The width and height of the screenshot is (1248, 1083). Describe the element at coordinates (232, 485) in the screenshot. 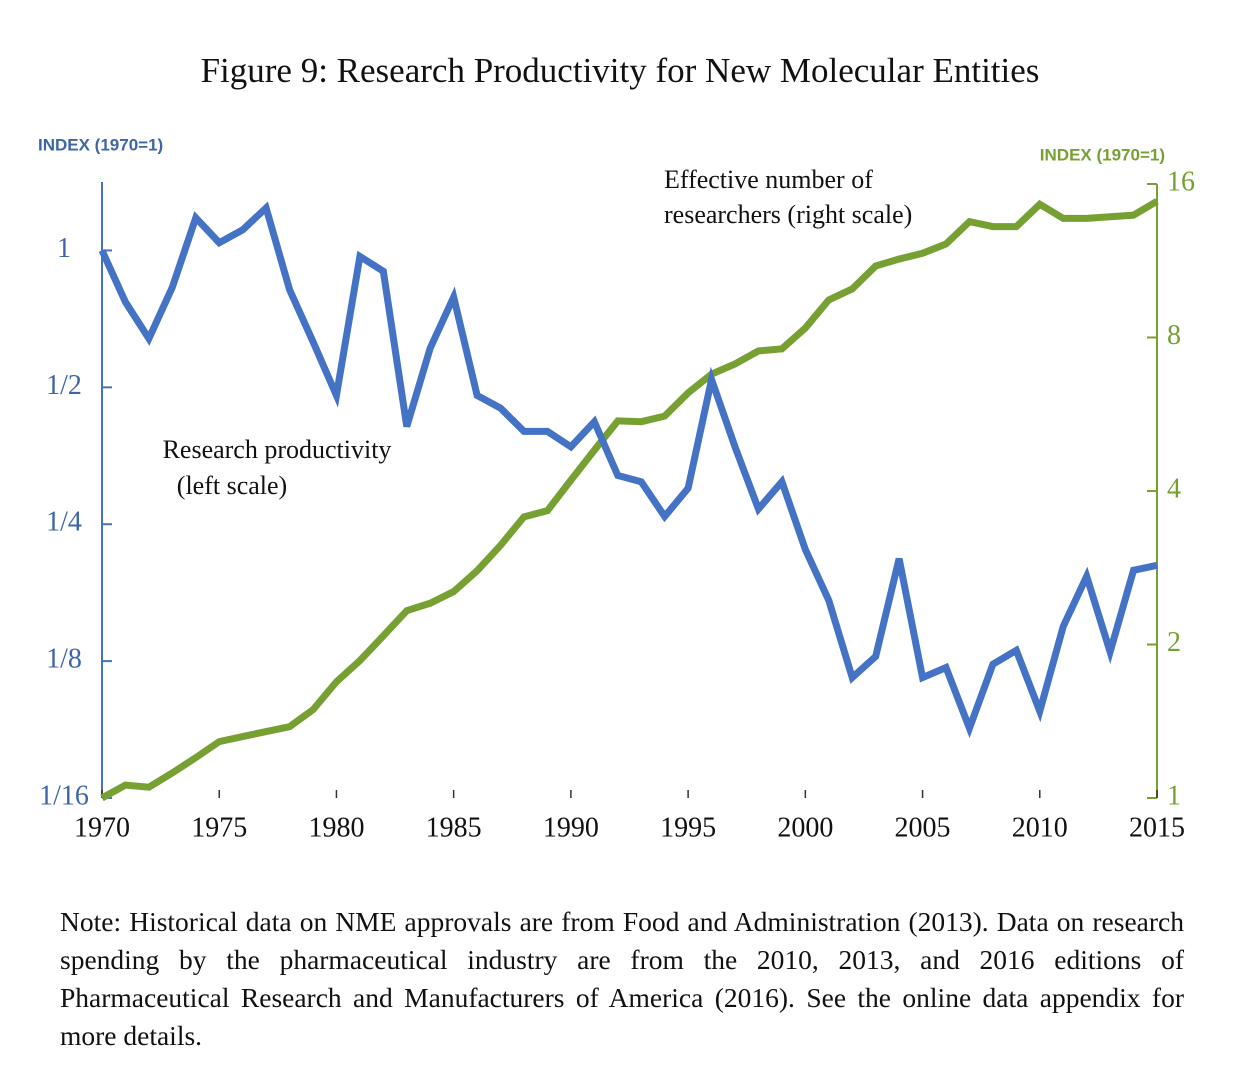

I see `annotation: (left scale)` at that location.